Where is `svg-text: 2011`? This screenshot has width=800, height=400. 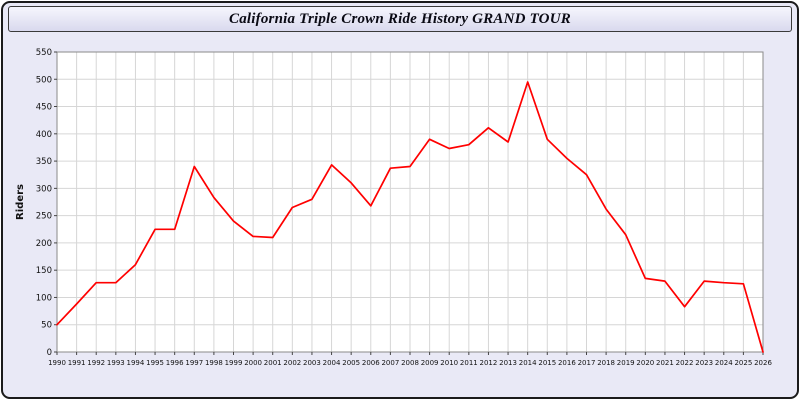
svg-text: 2011 is located at coordinates (469, 363).